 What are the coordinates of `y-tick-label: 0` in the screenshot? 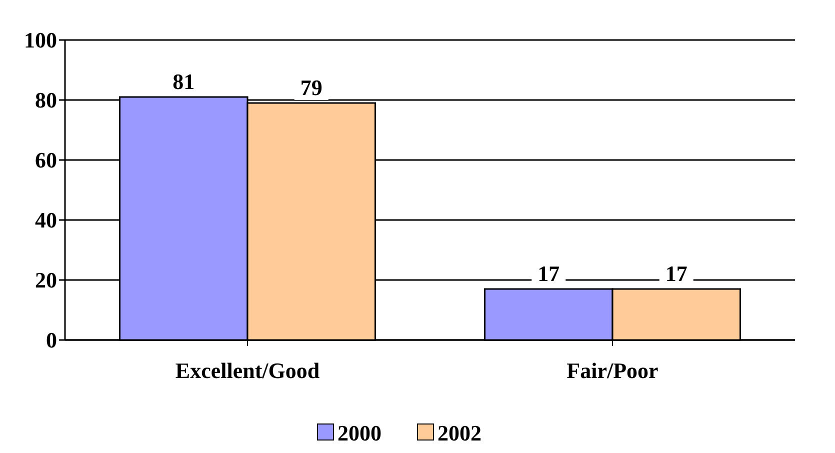 It's located at (51, 340).